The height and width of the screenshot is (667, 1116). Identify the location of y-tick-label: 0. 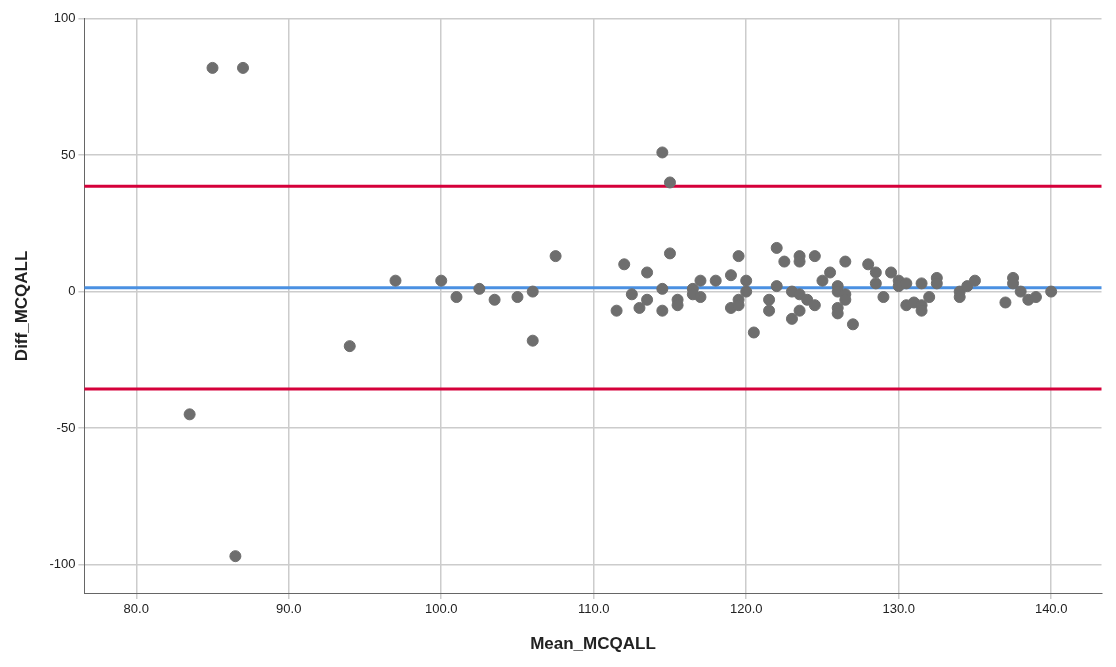
(72, 291).